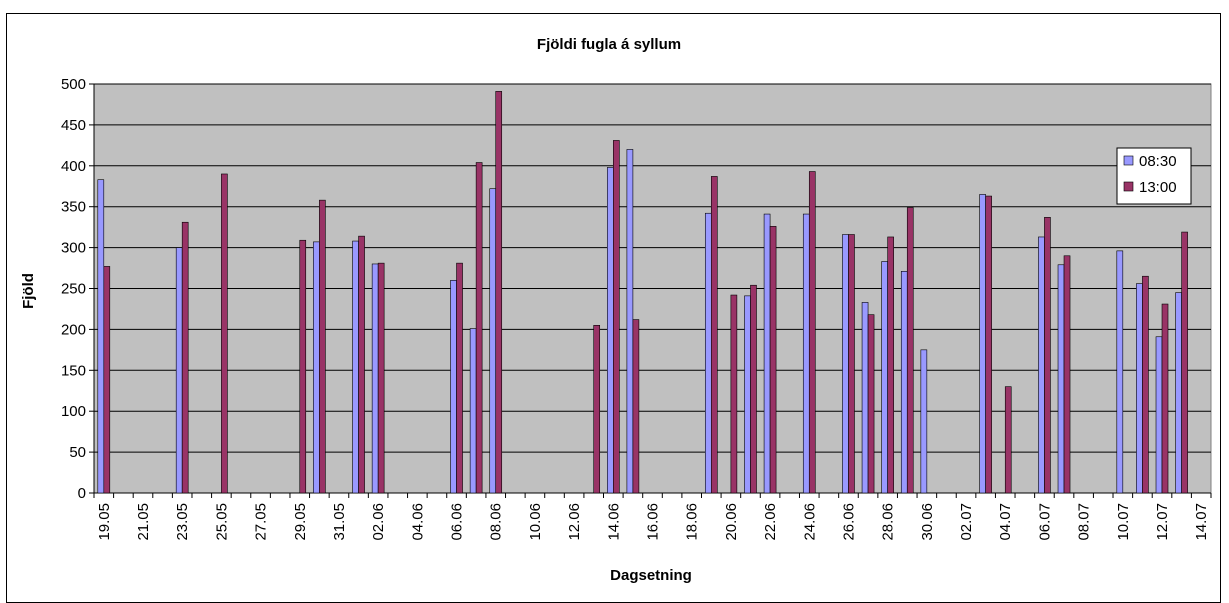 This screenshot has height=603, width=1229. I want to click on bar-0830-28.06, so click(884, 377).